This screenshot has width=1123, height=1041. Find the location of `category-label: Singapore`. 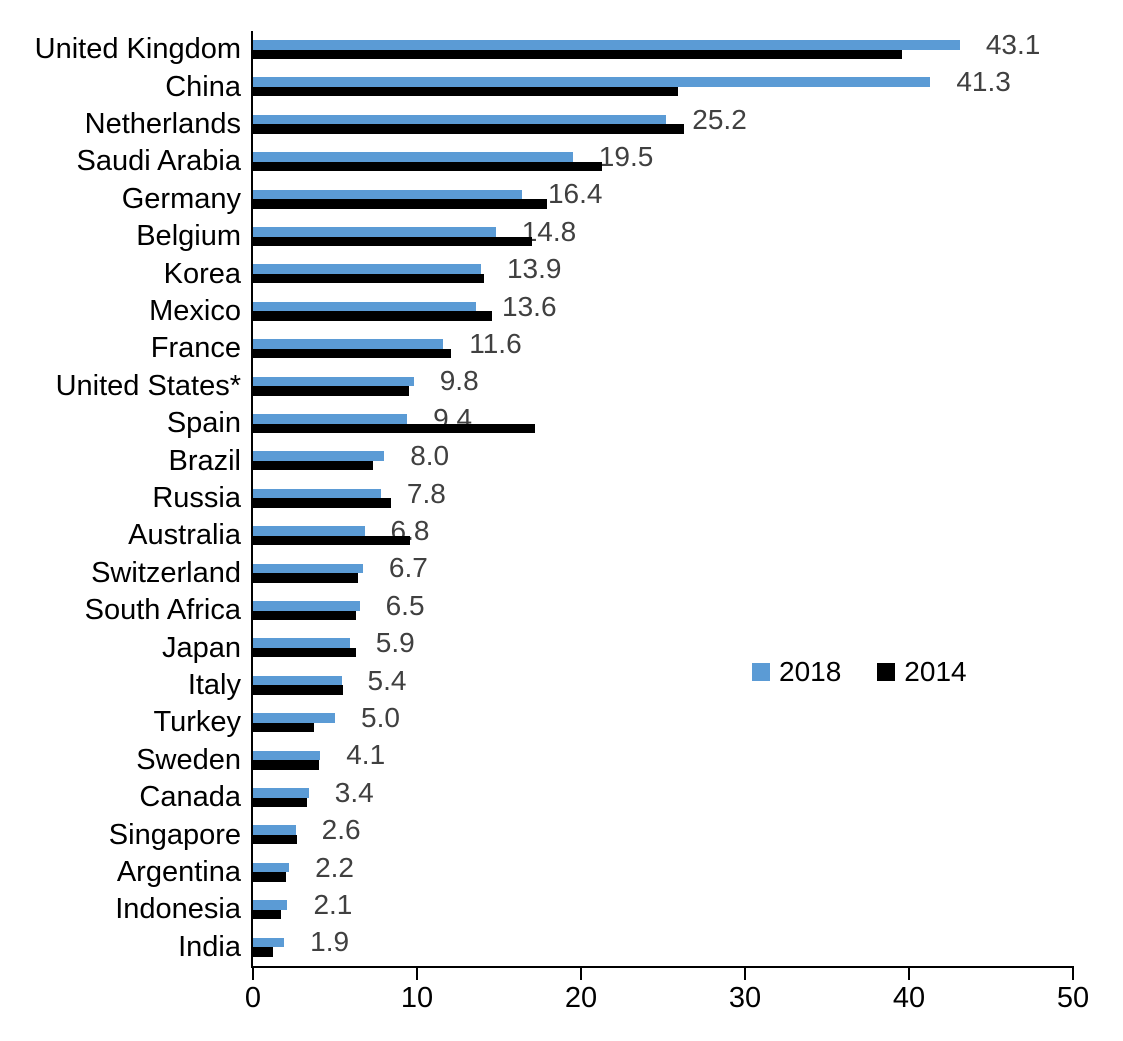

category-label: Singapore is located at coordinates (174, 834).